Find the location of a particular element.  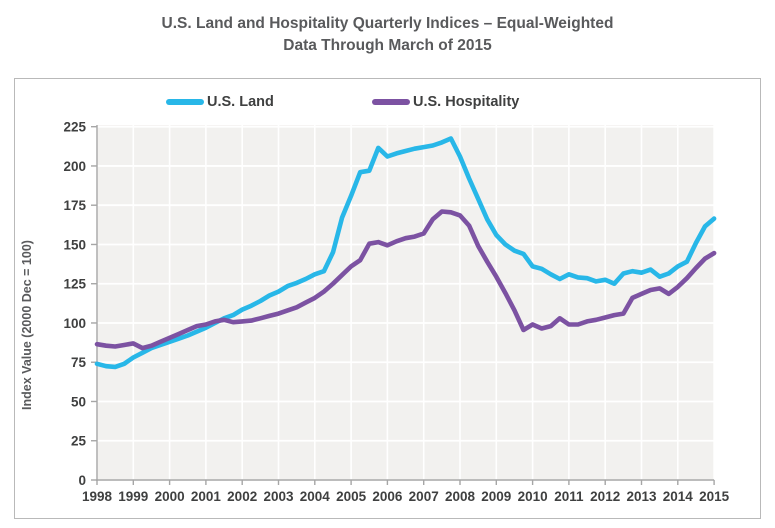

y-tick-label: 75 is located at coordinates (79, 362).